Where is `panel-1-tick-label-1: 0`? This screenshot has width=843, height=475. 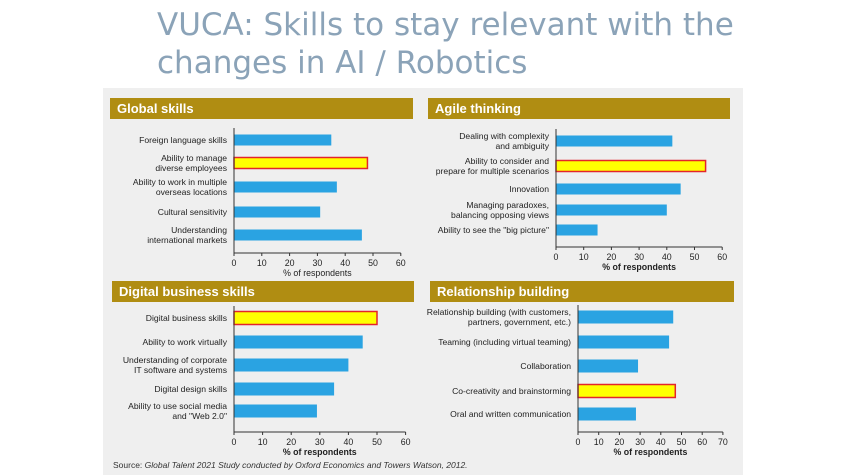
panel-1-tick-label-1: 0 is located at coordinates (234, 263).